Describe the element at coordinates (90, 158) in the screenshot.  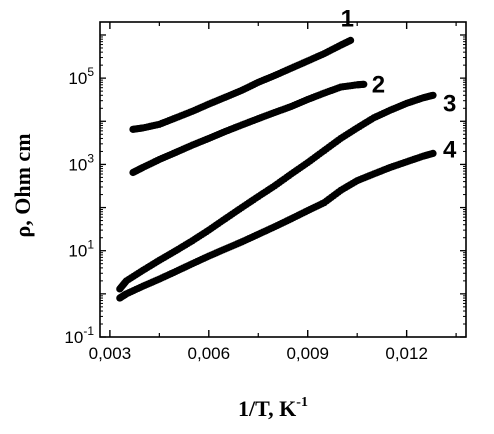
I see `y-tick-exponent: 3` at that location.